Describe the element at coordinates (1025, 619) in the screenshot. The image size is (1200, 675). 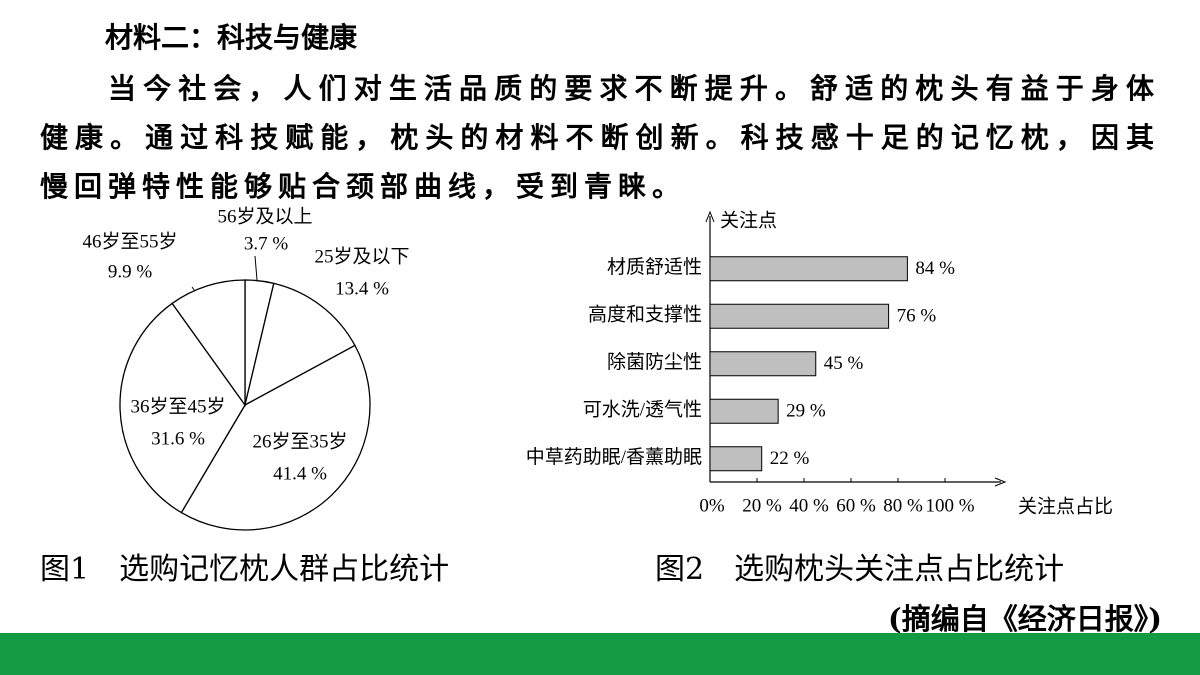
I see `source: (摘编自《经济日报》)` at that location.